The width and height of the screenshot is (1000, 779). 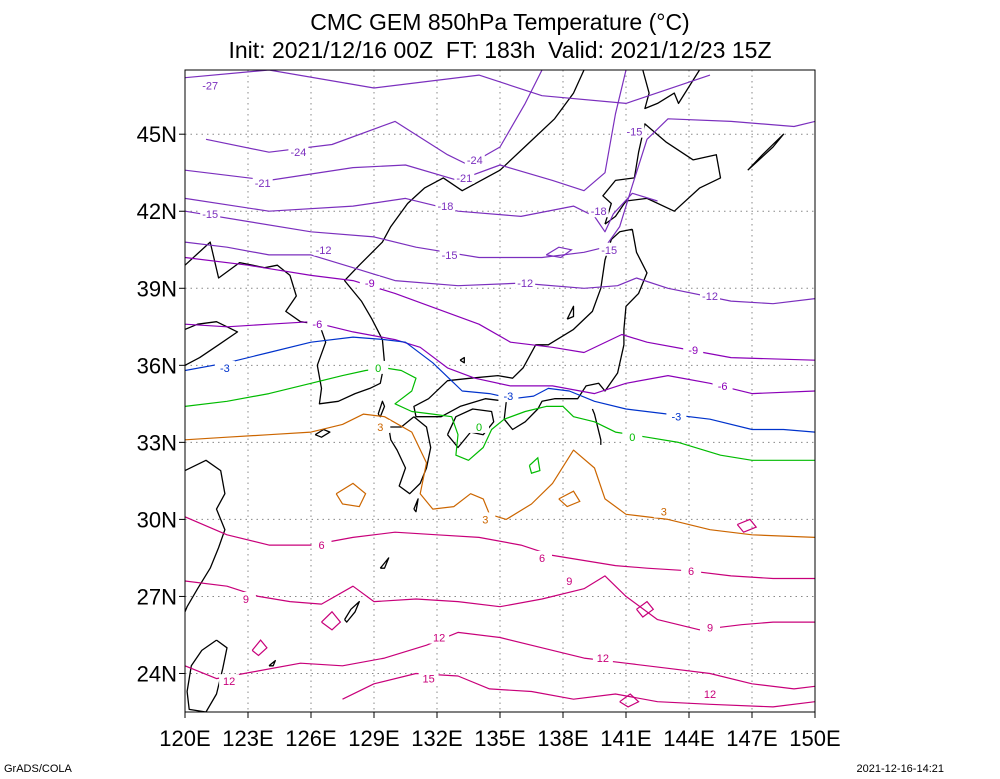 I want to click on contour-label: -24, so click(x=298, y=153).